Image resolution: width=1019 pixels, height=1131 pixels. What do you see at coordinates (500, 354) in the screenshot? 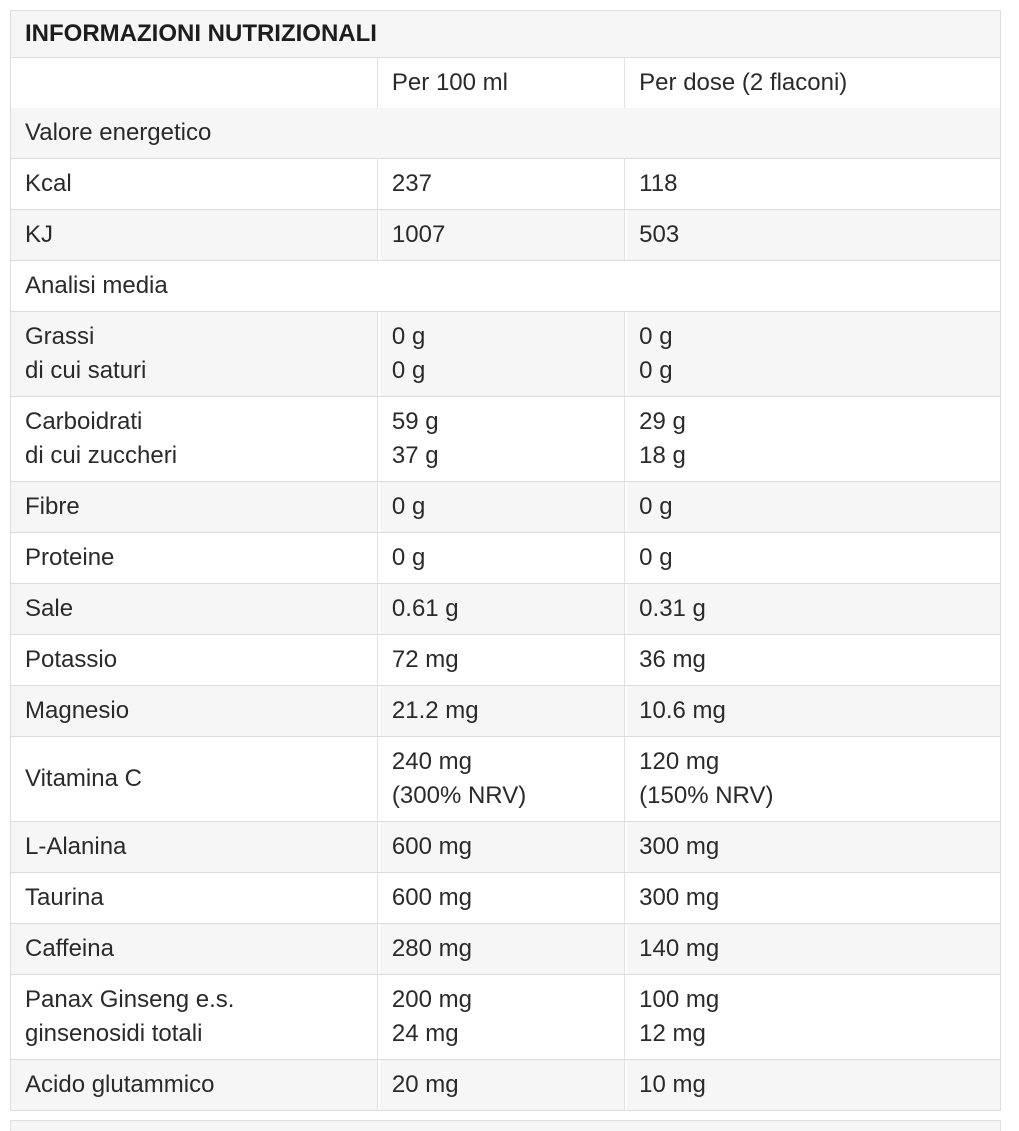
I see `cell-per100: 0 g 0 g` at bounding box center [500, 354].